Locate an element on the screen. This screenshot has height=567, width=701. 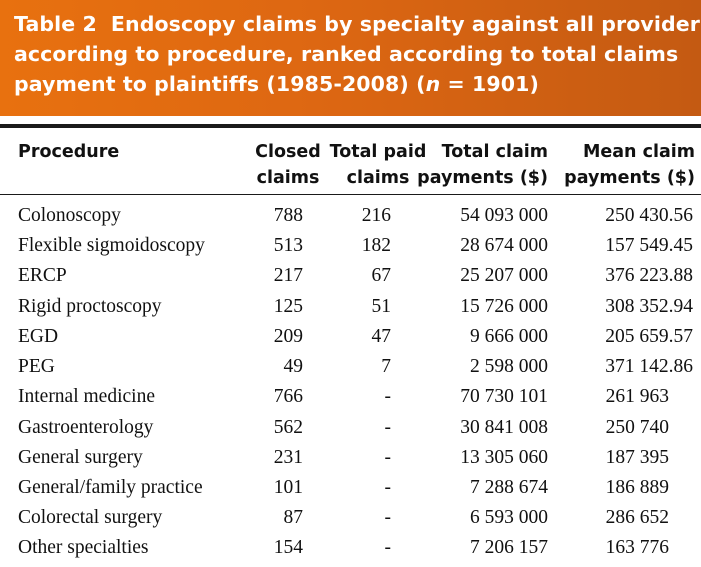
header-mean-line2: payments ($) is located at coordinates (629, 178).